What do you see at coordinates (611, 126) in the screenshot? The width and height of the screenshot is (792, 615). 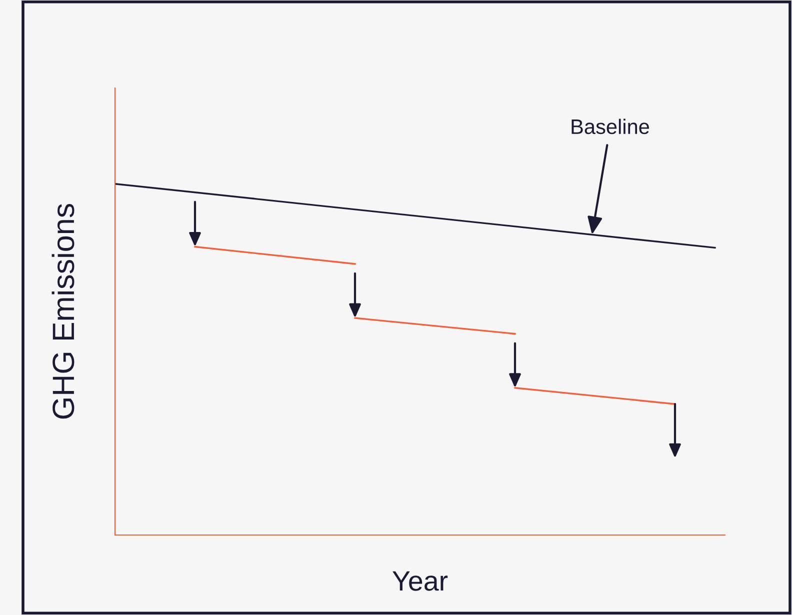 I see `text: Baseline` at bounding box center [611, 126].